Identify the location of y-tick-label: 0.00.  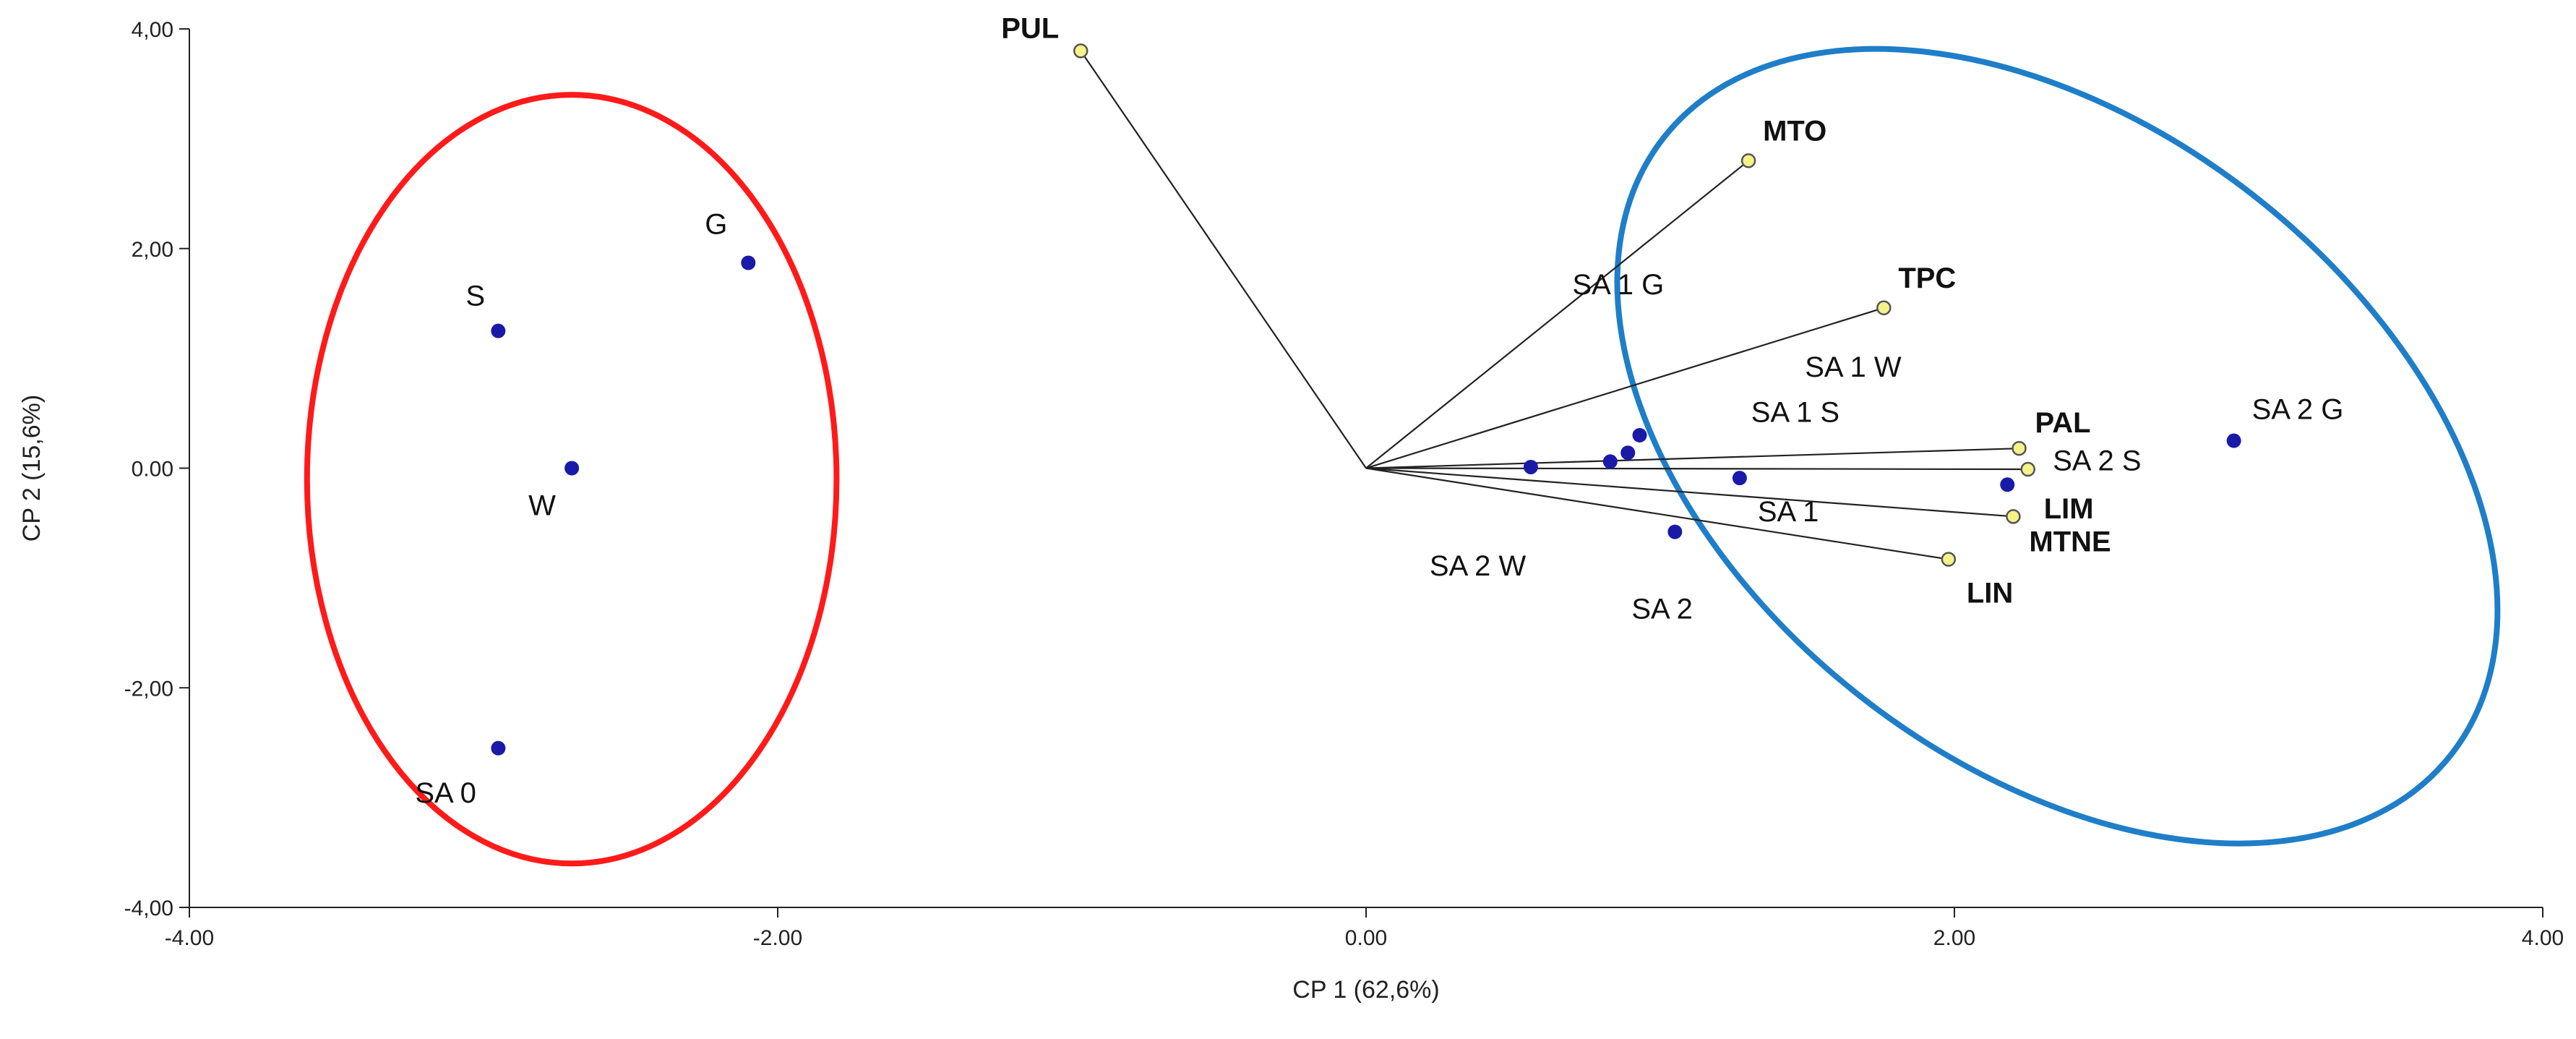
(153, 470).